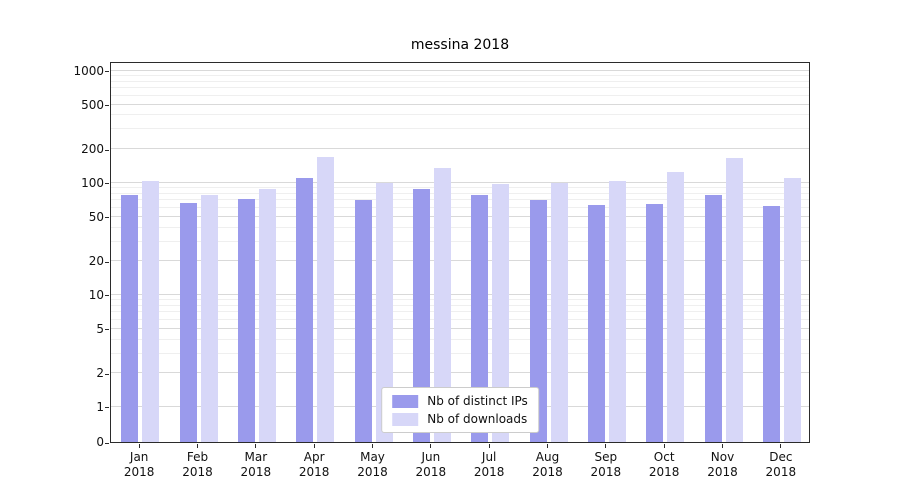  I want to click on bar-oct-2018-nb-of-distinct-ips, so click(655, 322).